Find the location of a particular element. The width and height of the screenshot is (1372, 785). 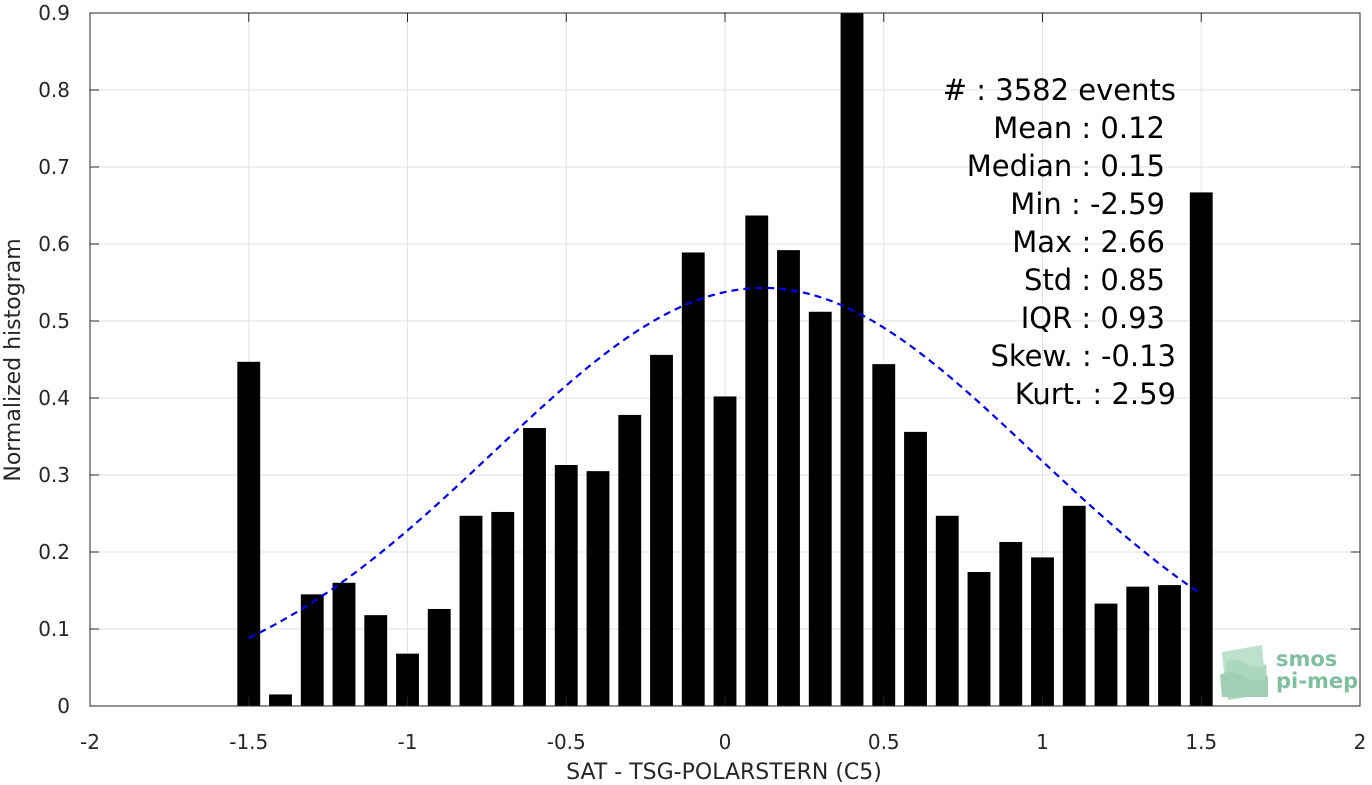

x-axis-label: SAT - TSG-POLARSTERN (C5) is located at coordinates (724, 772).